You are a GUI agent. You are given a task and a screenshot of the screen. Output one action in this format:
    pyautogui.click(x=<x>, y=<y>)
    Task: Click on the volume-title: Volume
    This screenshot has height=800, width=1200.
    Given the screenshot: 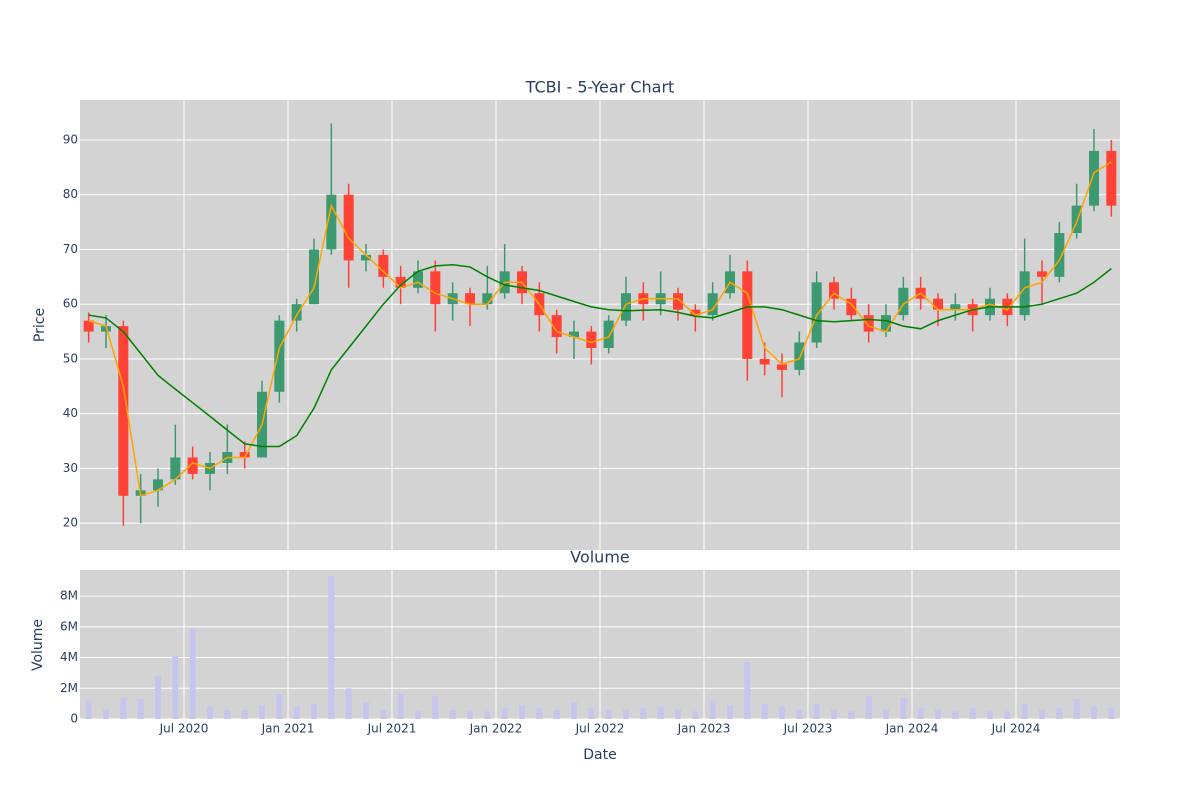 What is the action you would take?
    pyautogui.click(x=600, y=557)
    